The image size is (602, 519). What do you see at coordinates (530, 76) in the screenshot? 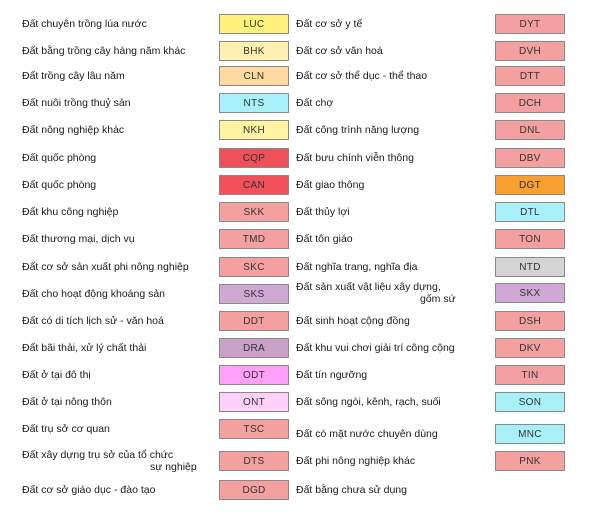
I see `right-legend-swatch: DTT` at bounding box center [530, 76].